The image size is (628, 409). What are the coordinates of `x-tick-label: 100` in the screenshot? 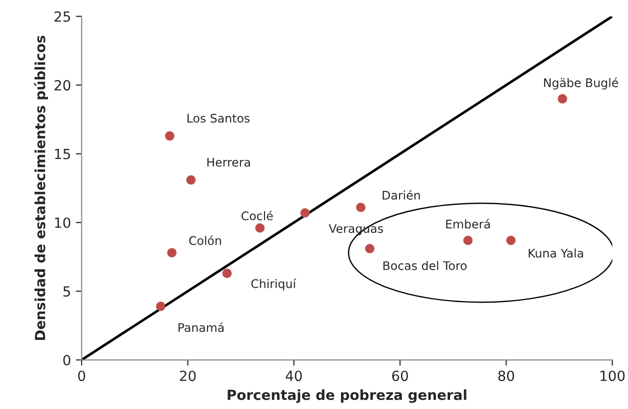 It's located at (612, 376).